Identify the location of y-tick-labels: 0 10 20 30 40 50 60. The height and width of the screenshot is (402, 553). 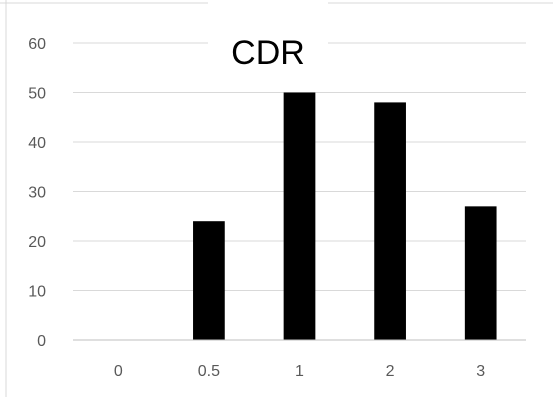
(37, 193).